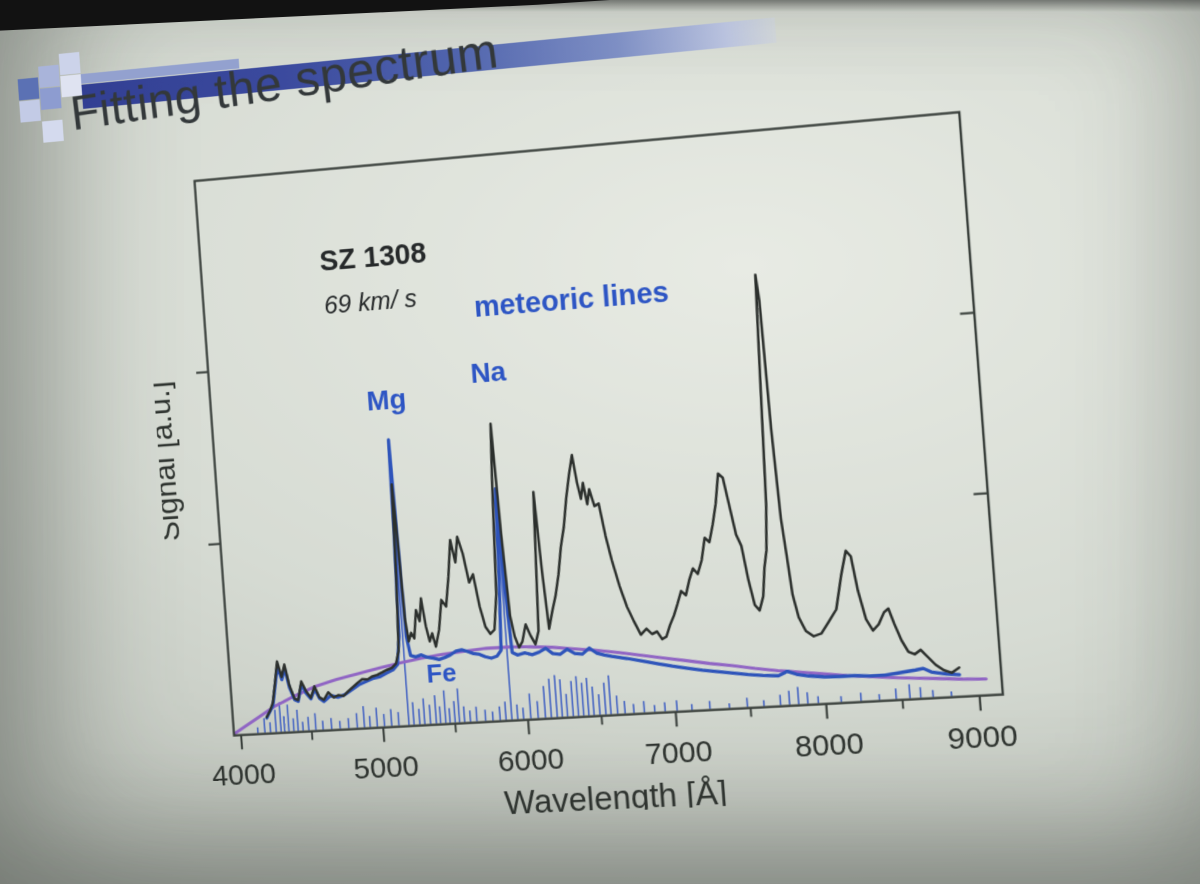 The width and height of the screenshot is (1200, 884). Describe the element at coordinates (615, 798) in the screenshot. I see `x-axis-label: Wavelength [Å]` at that location.